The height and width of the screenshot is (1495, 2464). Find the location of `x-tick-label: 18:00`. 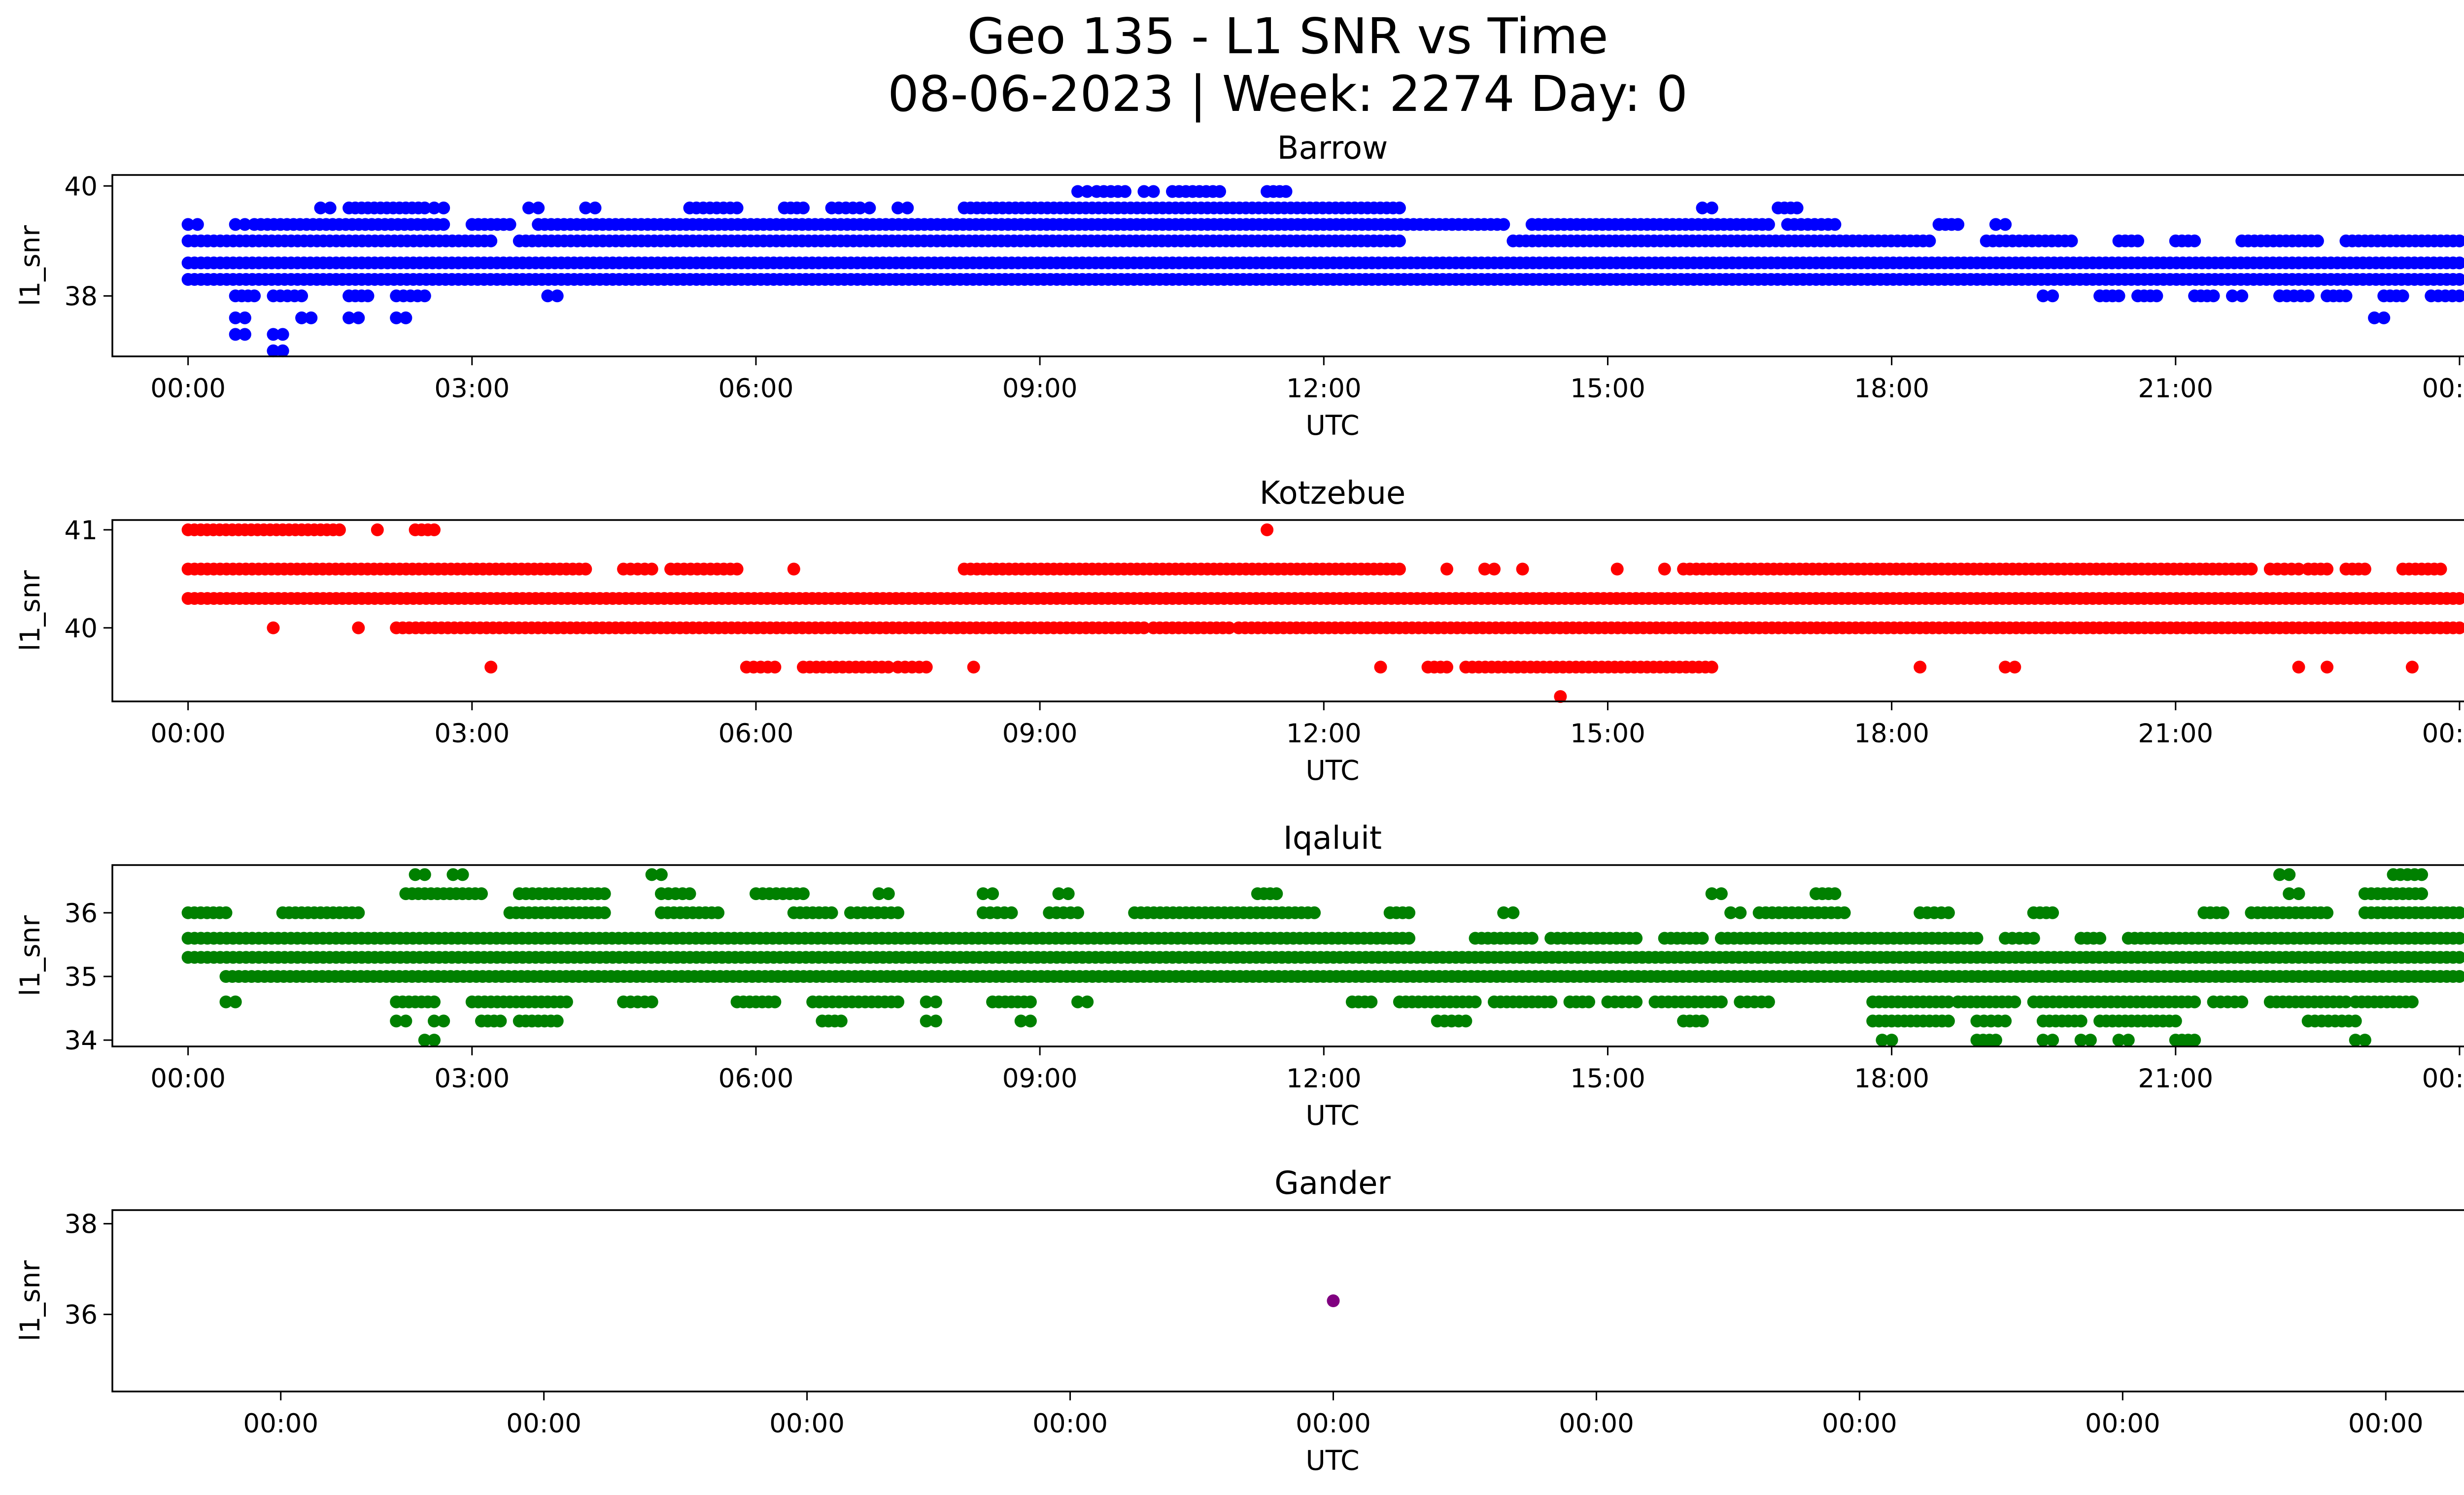

x-tick-label: 18:00 is located at coordinates (1891, 734).